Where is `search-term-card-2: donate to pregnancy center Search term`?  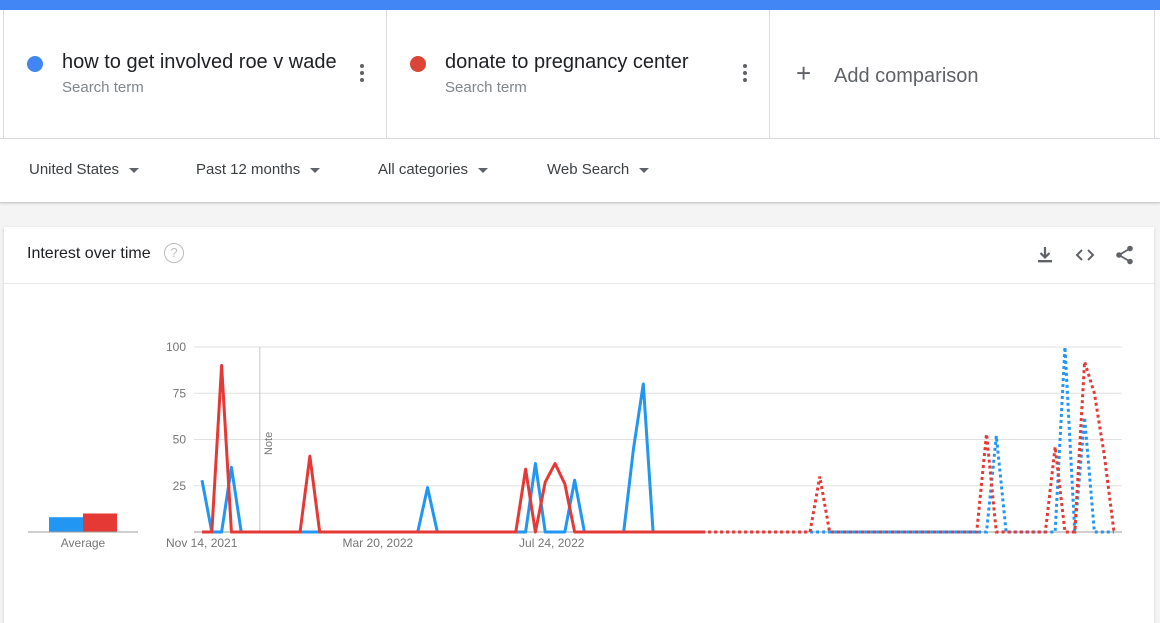 search-term-card-2: donate to pregnancy center Search term is located at coordinates (578, 74).